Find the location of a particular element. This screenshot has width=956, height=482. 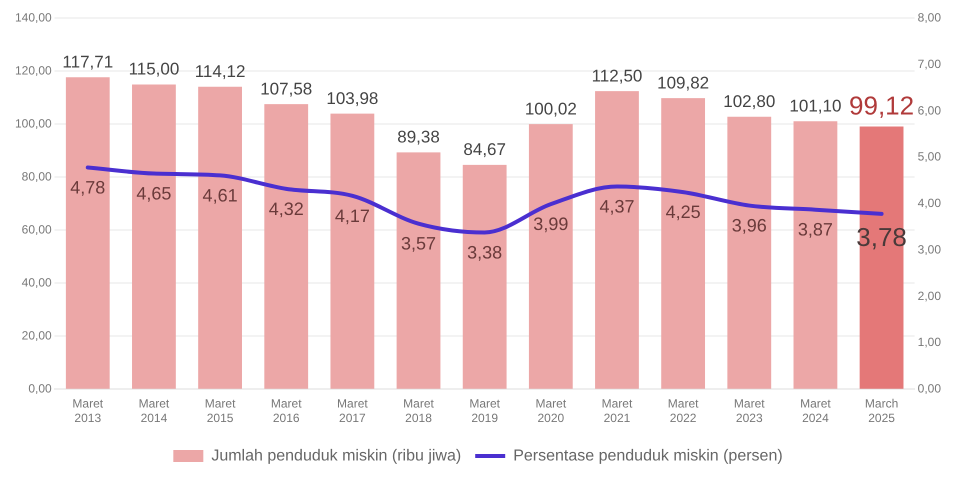

data-label: 101,10 is located at coordinates (815, 106).